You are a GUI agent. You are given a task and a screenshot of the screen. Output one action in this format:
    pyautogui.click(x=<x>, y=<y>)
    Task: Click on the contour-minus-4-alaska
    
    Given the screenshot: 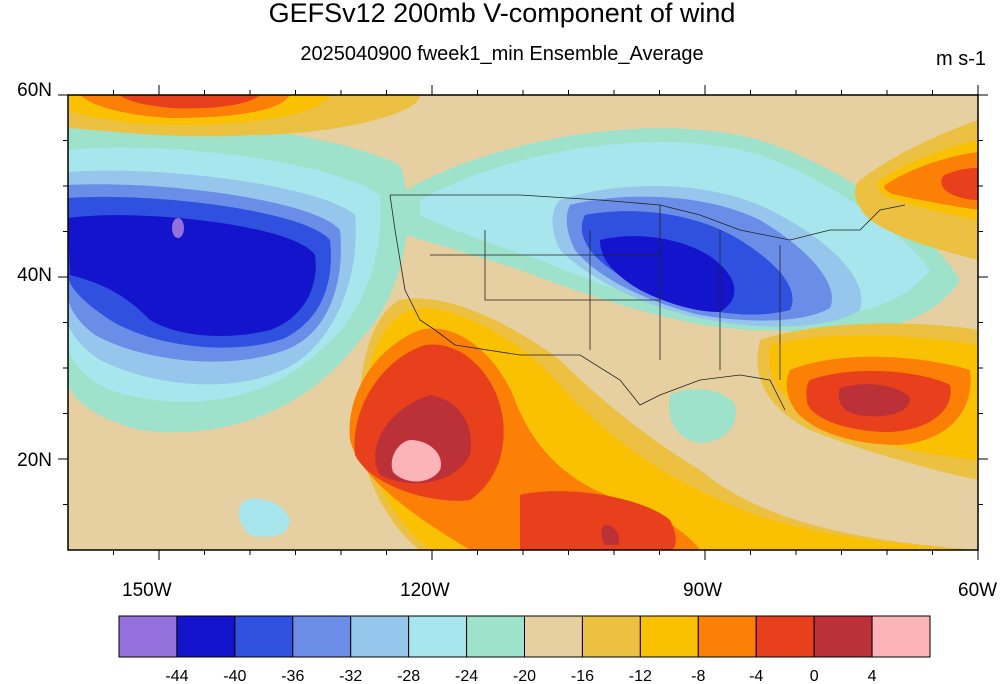 What is the action you would take?
    pyautogui.click(x=190, y=102)
    